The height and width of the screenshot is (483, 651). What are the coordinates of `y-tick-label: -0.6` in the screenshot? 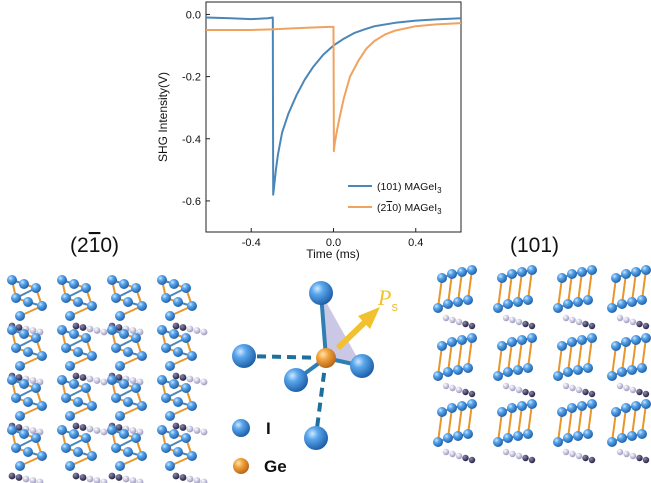 It's located at (191, 202).